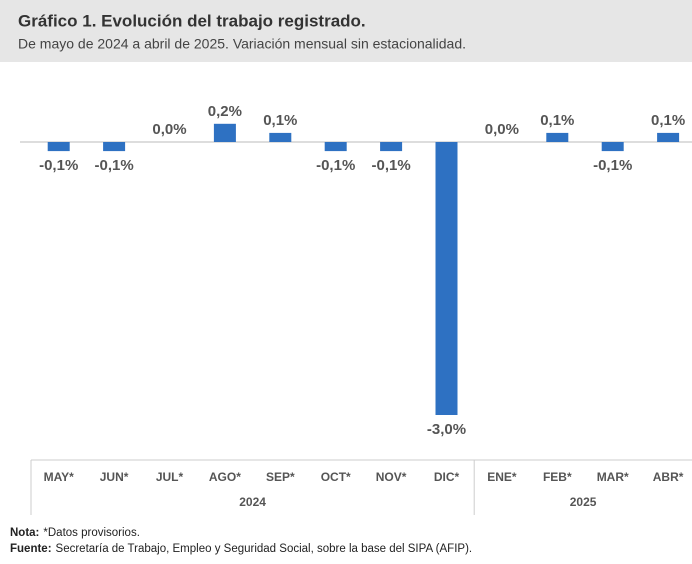 The width and height of the screenshot is (692, 564). What do you see at coordinates (280, 477) in the screenshot?
I see `x-tick-label: SEP*` at bounding box center [280, 477].